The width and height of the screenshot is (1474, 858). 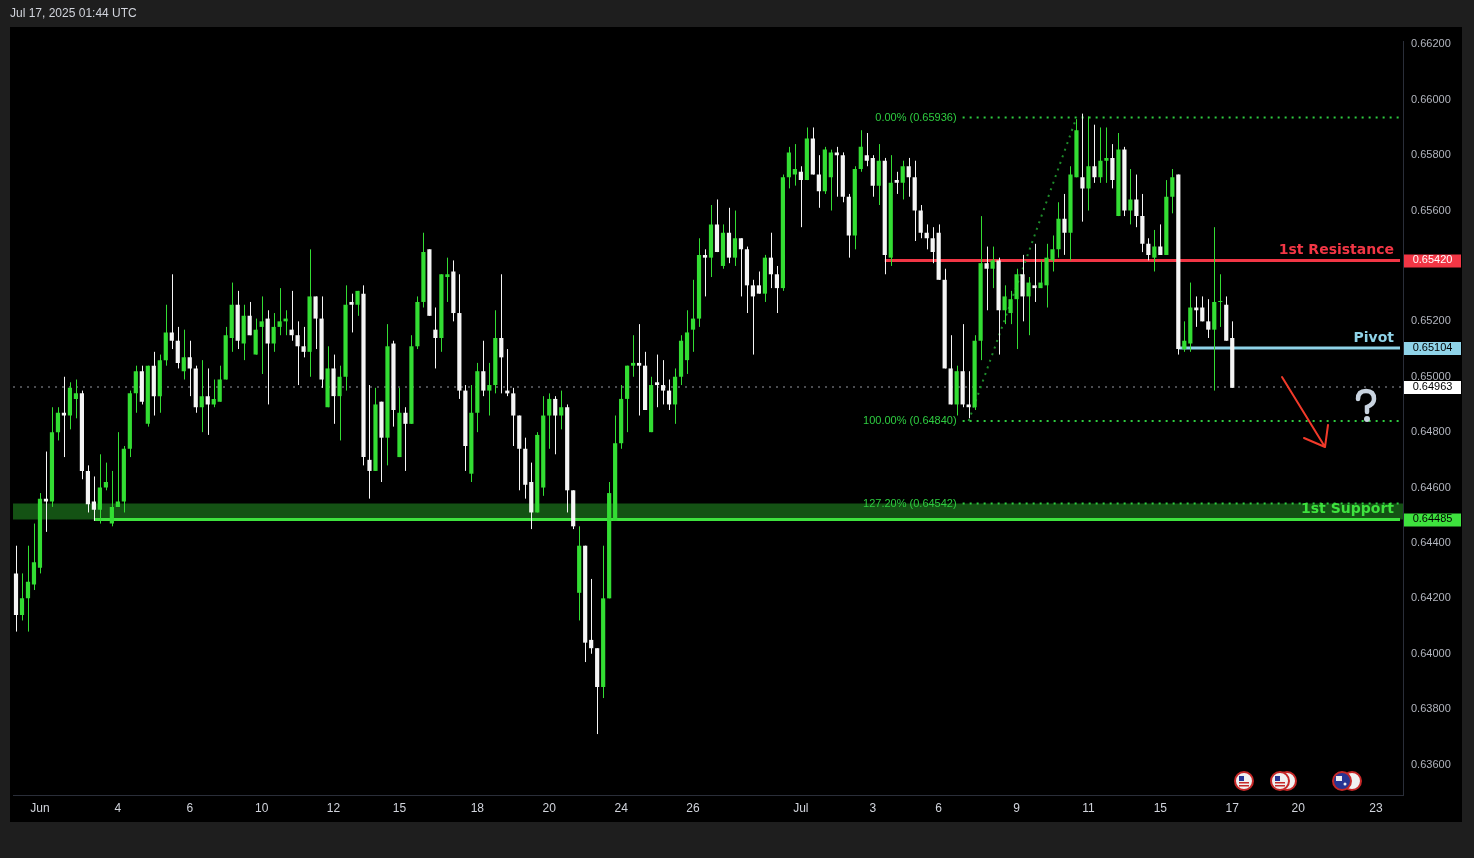 What do you see at coordinates (261, 807) in the screenshot?
I see `x-tick-label: 10` at bounding box center [261, 807].